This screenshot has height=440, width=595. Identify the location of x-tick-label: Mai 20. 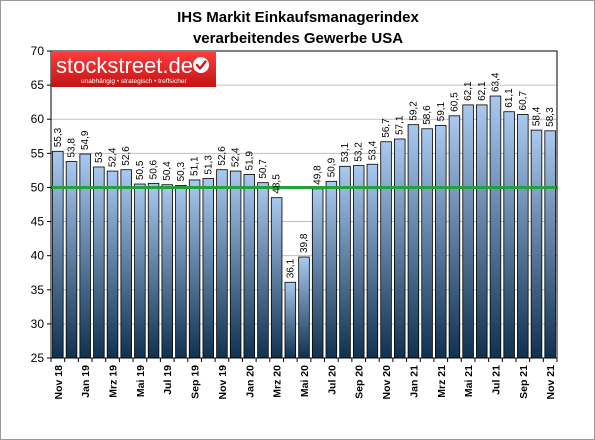
(305, 381).